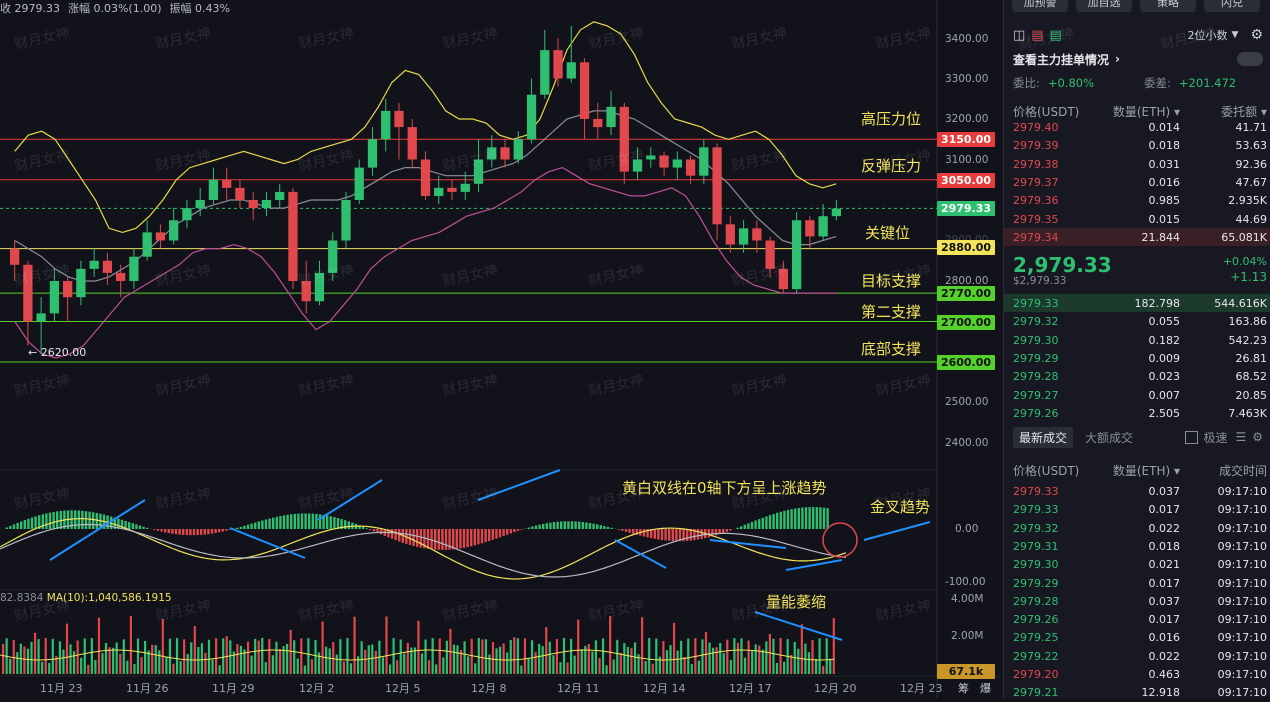  What do you see at coordinates (1165, 200) in the screenshot?
I see `row-qty: 0.985` at bounding box center [1165, 200].